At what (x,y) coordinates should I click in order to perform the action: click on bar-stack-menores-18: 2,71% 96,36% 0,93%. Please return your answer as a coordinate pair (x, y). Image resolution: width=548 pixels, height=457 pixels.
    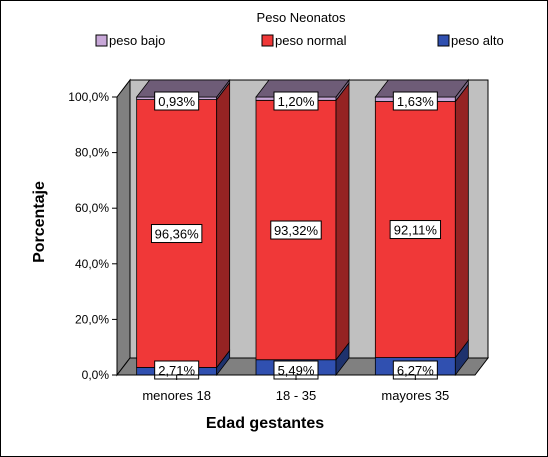
    Looking at the image, I should click on (183, 229).